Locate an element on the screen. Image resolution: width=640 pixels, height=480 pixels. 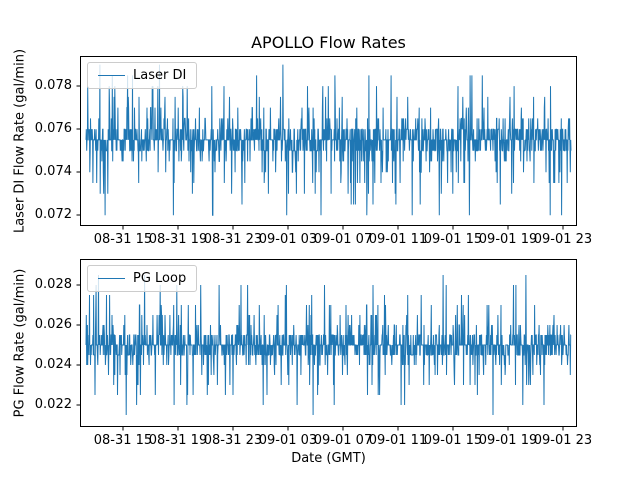
y-tick-label: 0.026 is located at coordinates (53, 324).